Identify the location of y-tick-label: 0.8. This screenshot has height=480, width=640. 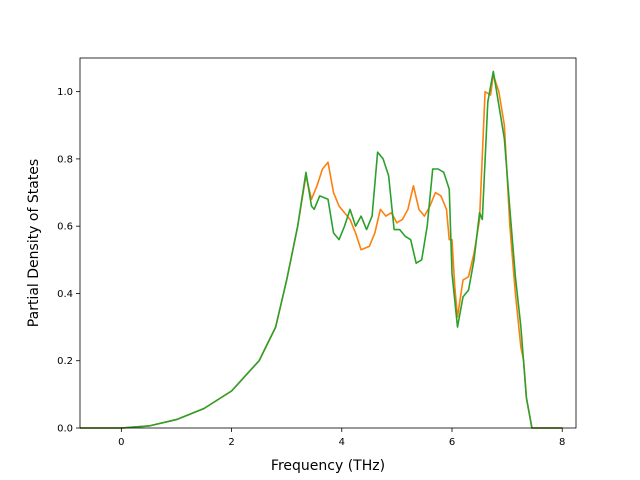
(65, 159).